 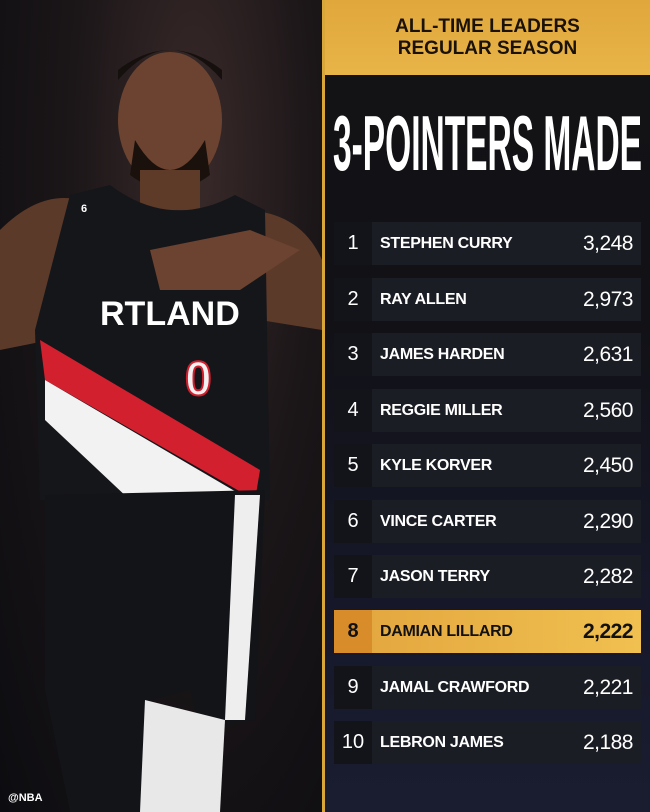 I want to click on player-name: REGGIE MILLER, so click(x=441, y=410).